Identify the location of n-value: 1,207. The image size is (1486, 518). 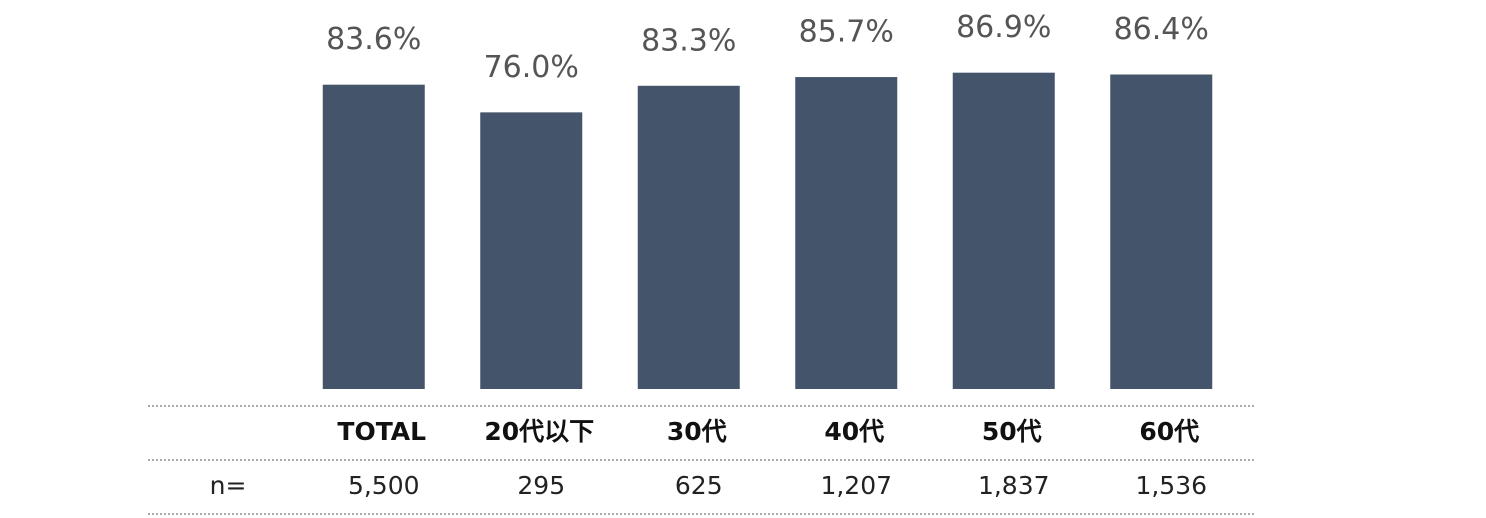
(856, 485).